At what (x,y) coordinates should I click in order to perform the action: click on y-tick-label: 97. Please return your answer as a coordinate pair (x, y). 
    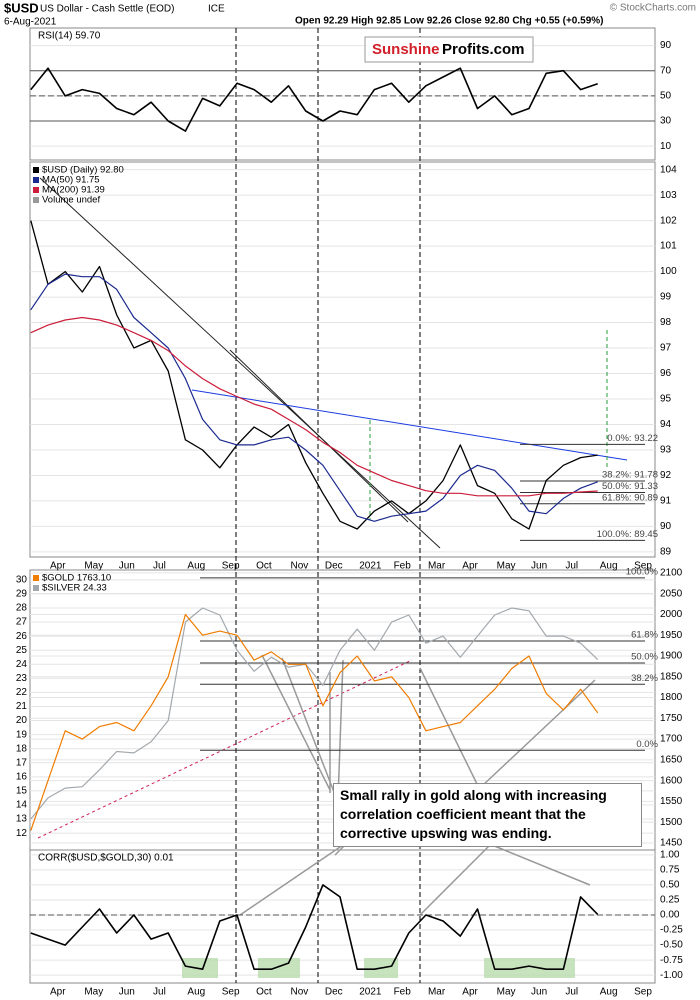
    Looking at the image, I should click on (666, 348).